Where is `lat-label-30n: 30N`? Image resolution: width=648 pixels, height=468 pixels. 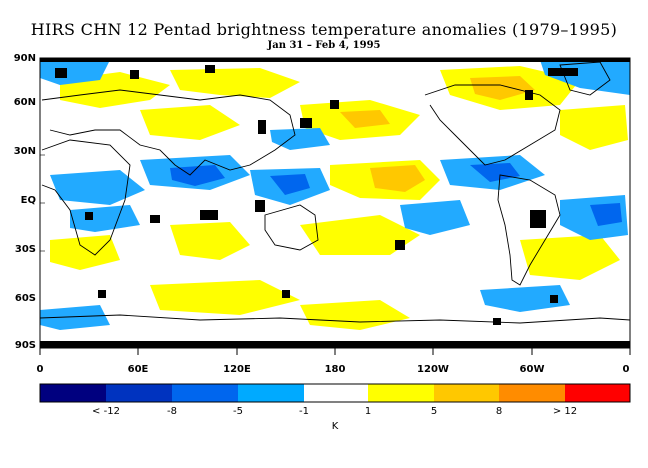 lat-label-30n: 30N is located at coordinates (24, 151).